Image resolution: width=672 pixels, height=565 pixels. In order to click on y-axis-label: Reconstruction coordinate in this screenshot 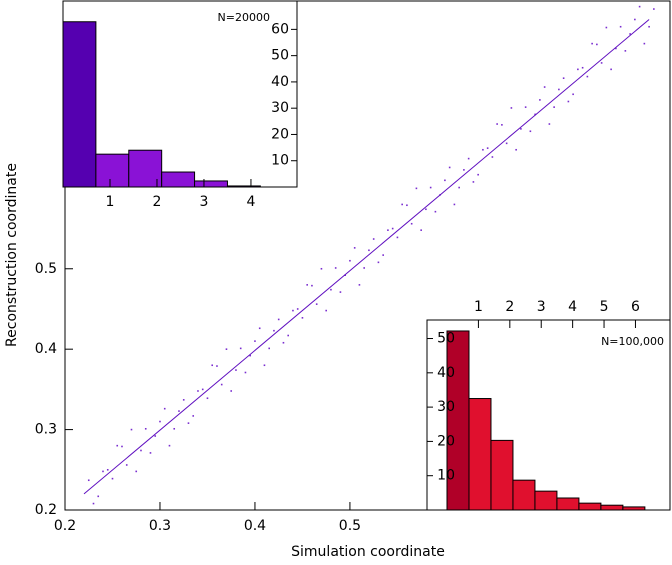, I will do `click(12, 255)`.